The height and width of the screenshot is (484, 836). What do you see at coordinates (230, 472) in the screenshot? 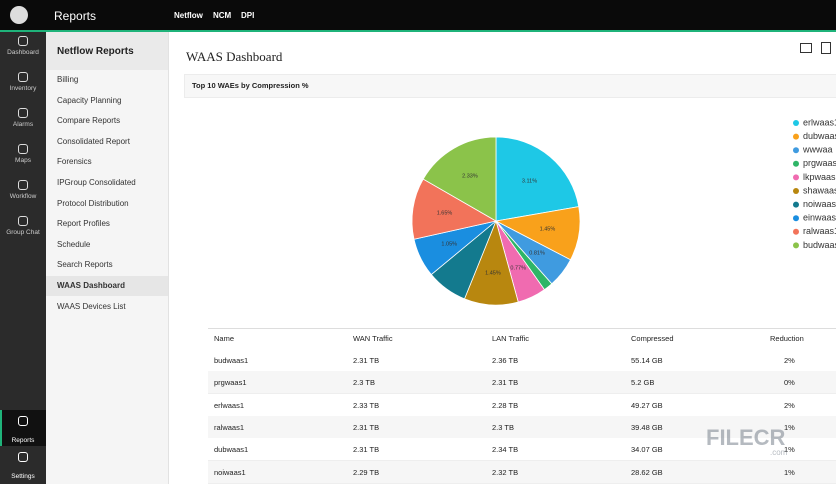
I see `table-cell: noiwaas1` at bounding box center [230, 472].